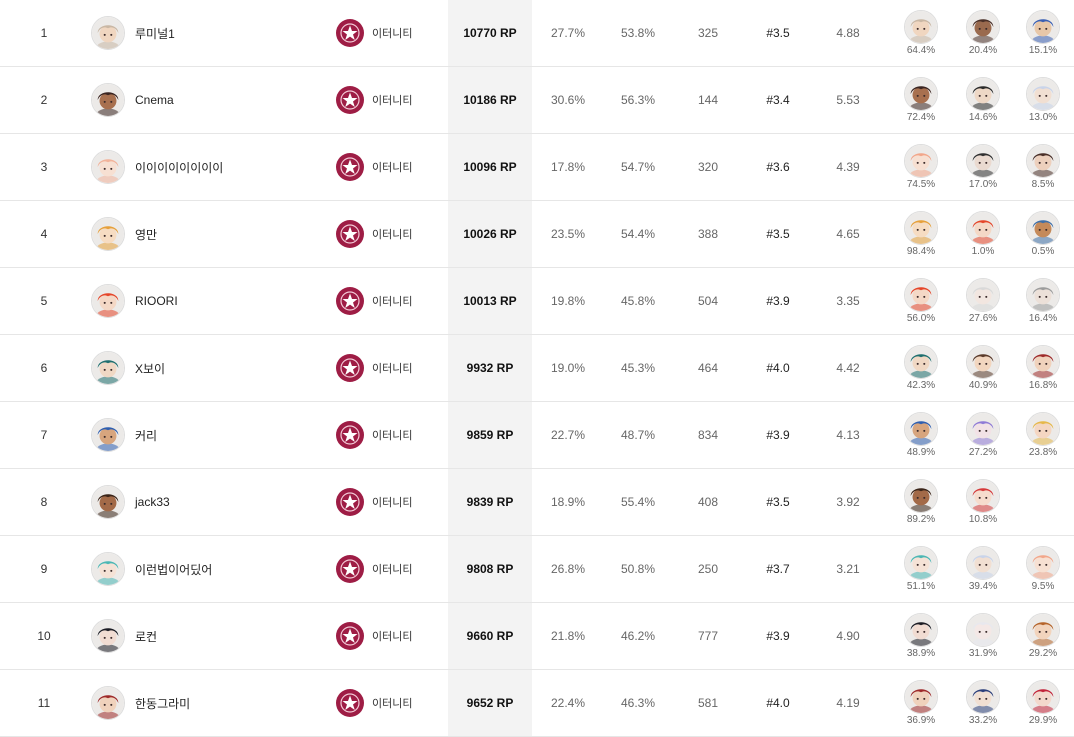 This screenshot has width=1074, height=737. I want to click on player-cell: 이런법이어딨어, so click(206, 569).